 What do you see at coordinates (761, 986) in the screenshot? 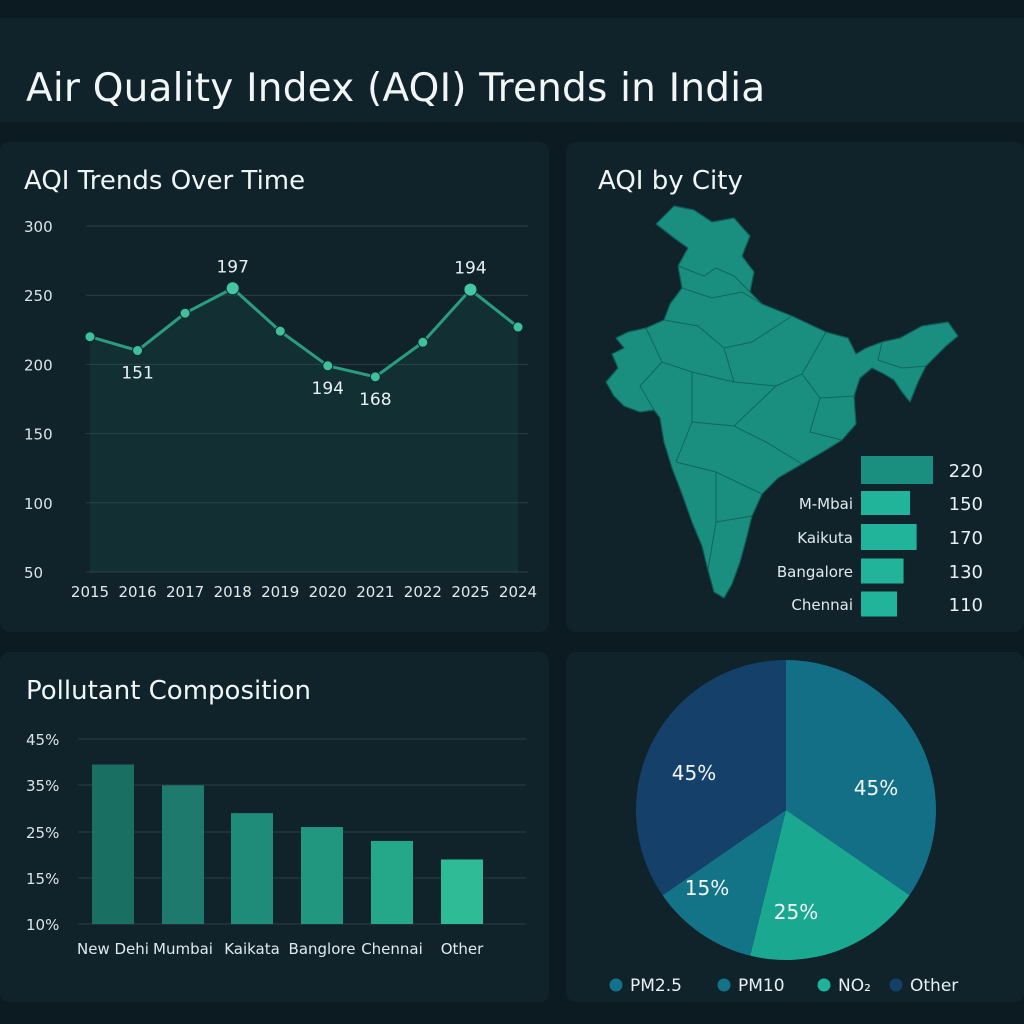
I see `legend-label: PM10` at bounding box center [761, 986].